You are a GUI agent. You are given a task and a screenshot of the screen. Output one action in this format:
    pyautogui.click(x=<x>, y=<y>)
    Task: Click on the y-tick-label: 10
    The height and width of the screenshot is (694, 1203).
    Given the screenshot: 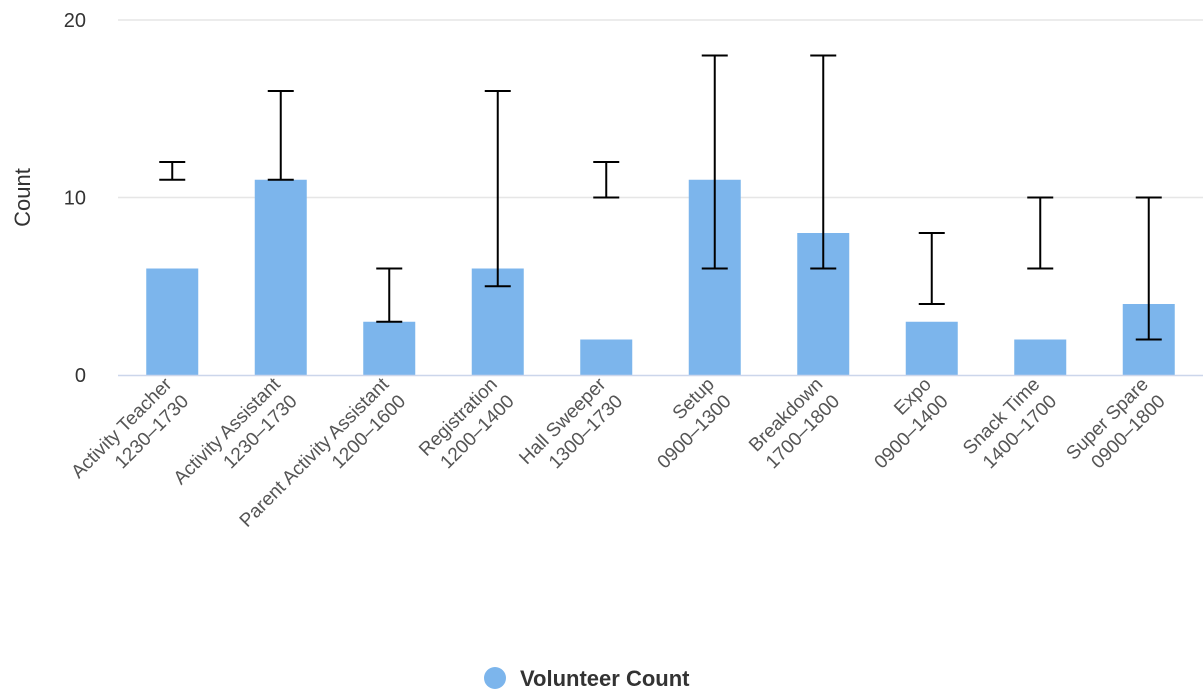 What is the action you would take?
    pyautogui.click(x=75, y=199)
    